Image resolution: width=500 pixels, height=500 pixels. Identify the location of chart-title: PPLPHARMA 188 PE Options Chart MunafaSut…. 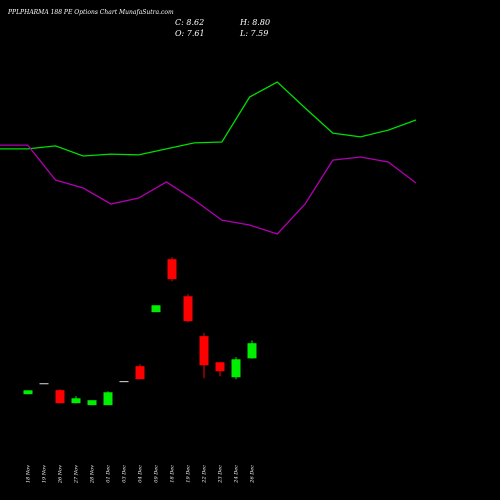
(90, 12).